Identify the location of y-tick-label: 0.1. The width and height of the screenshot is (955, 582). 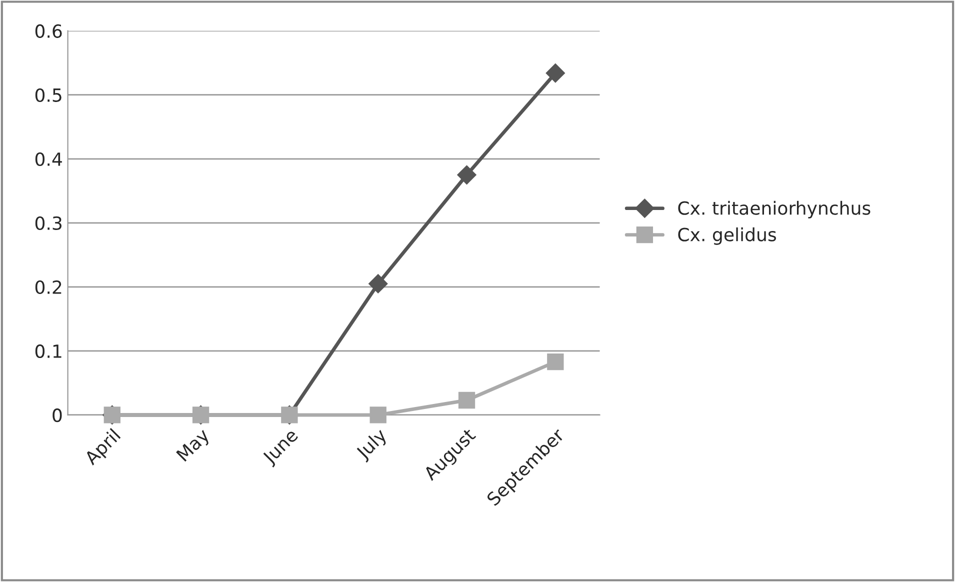
(48, 351).